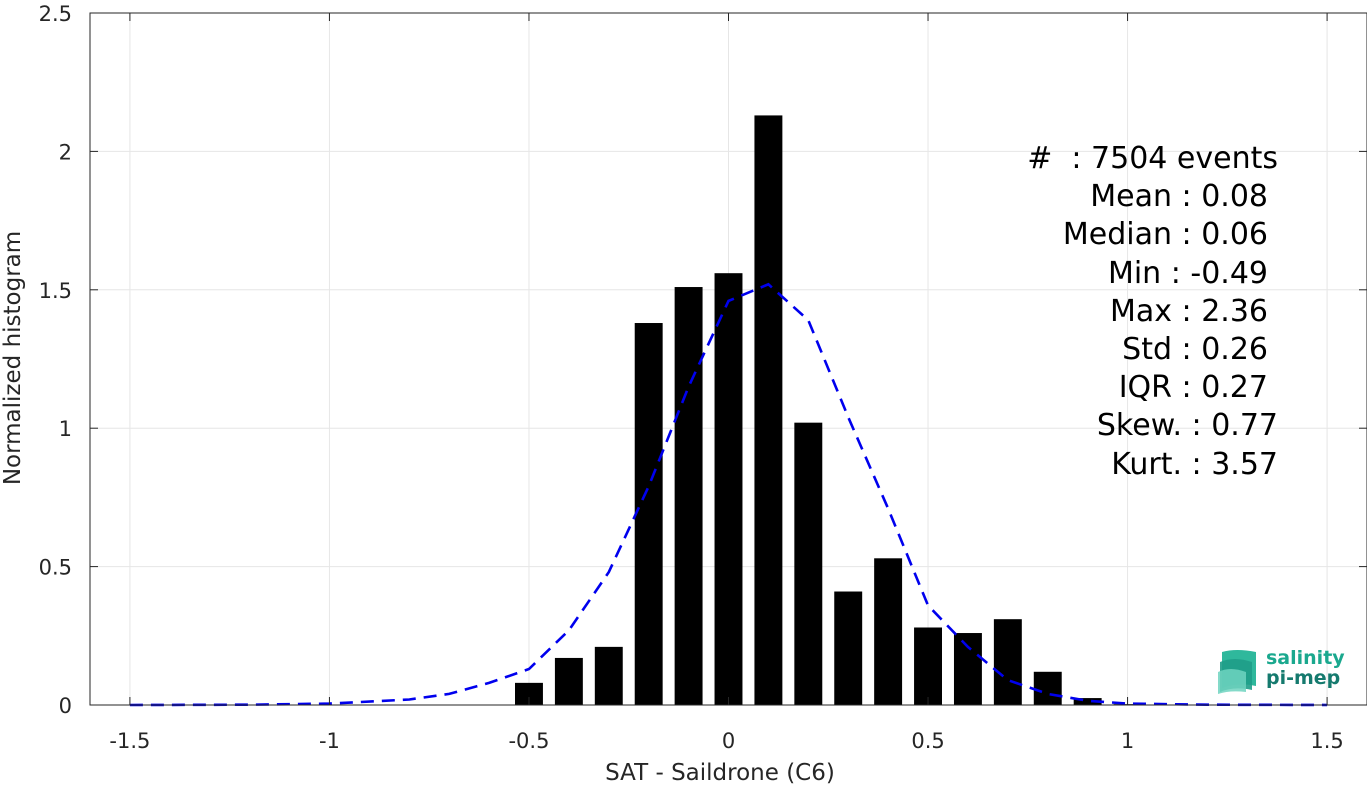 Image resolution: width=1367 pixels, height=785 pixels. I want to click on stat-median: Median : 0.06, so click(1165, 235).